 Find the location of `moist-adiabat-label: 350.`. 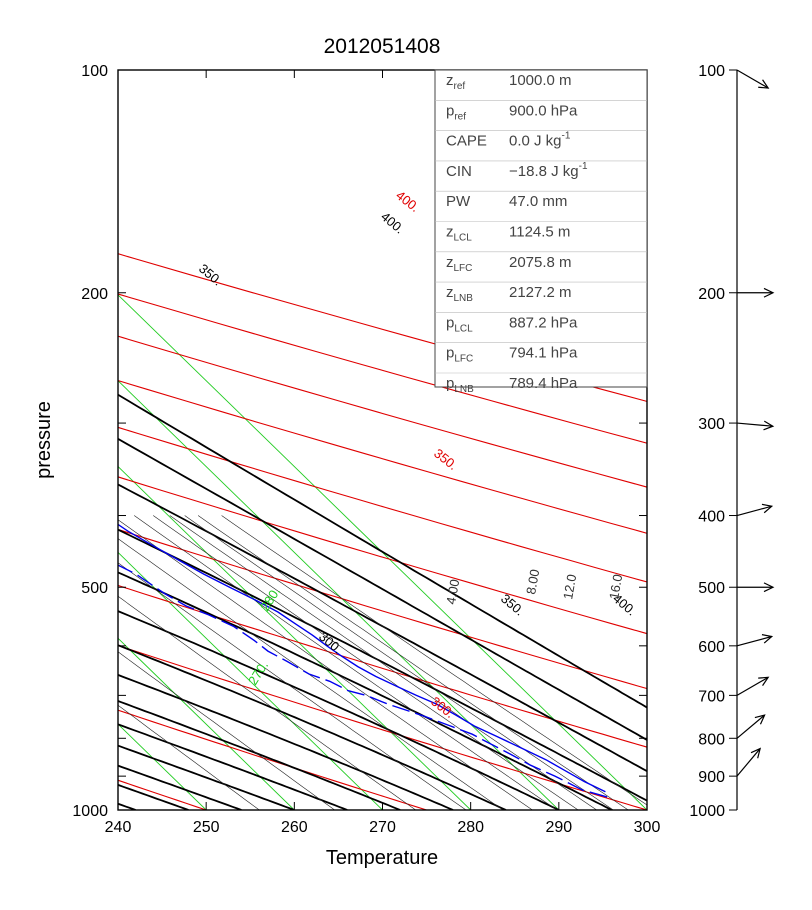

moist-adiabat-label: 350. is located at coordinates (512, 605).